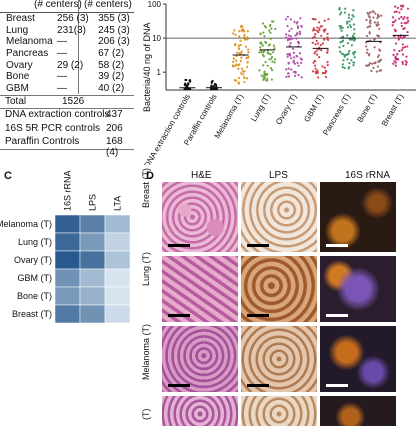  Describe the element at coordinates (114, 30) in the screenshot. I see `row-value-2: 245 (3)` at that location.